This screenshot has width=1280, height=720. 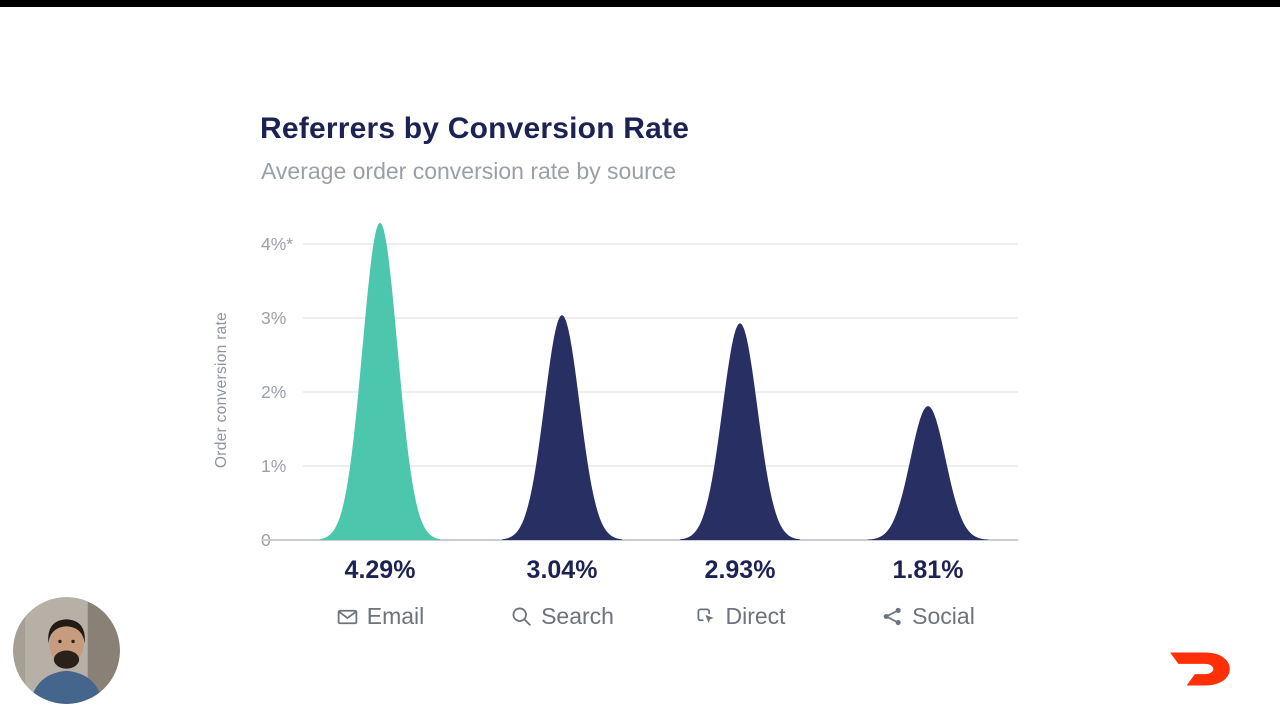 I want to click on y-tick-label: 0, so click(x=266, y=540).